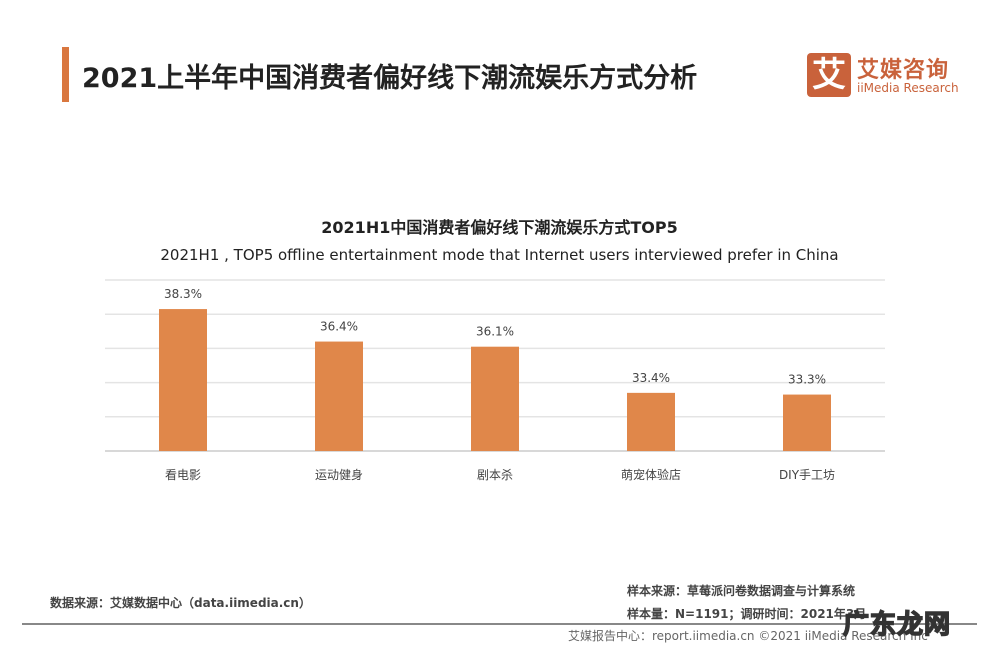  What do you see at coordinates (651, 474) in the screenshot?
I see `category-label: 萌宠体验店` at bounding box center [651, 474].